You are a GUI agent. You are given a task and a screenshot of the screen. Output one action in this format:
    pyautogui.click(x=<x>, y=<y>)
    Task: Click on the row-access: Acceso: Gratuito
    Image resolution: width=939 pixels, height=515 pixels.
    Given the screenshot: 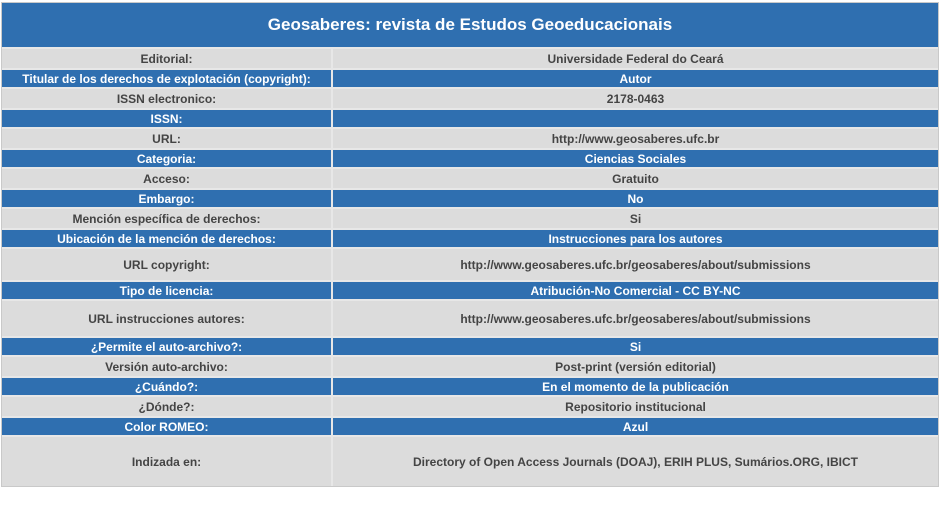 What is the action you would take?
    pyautogui.click(x=470, y=179)
    